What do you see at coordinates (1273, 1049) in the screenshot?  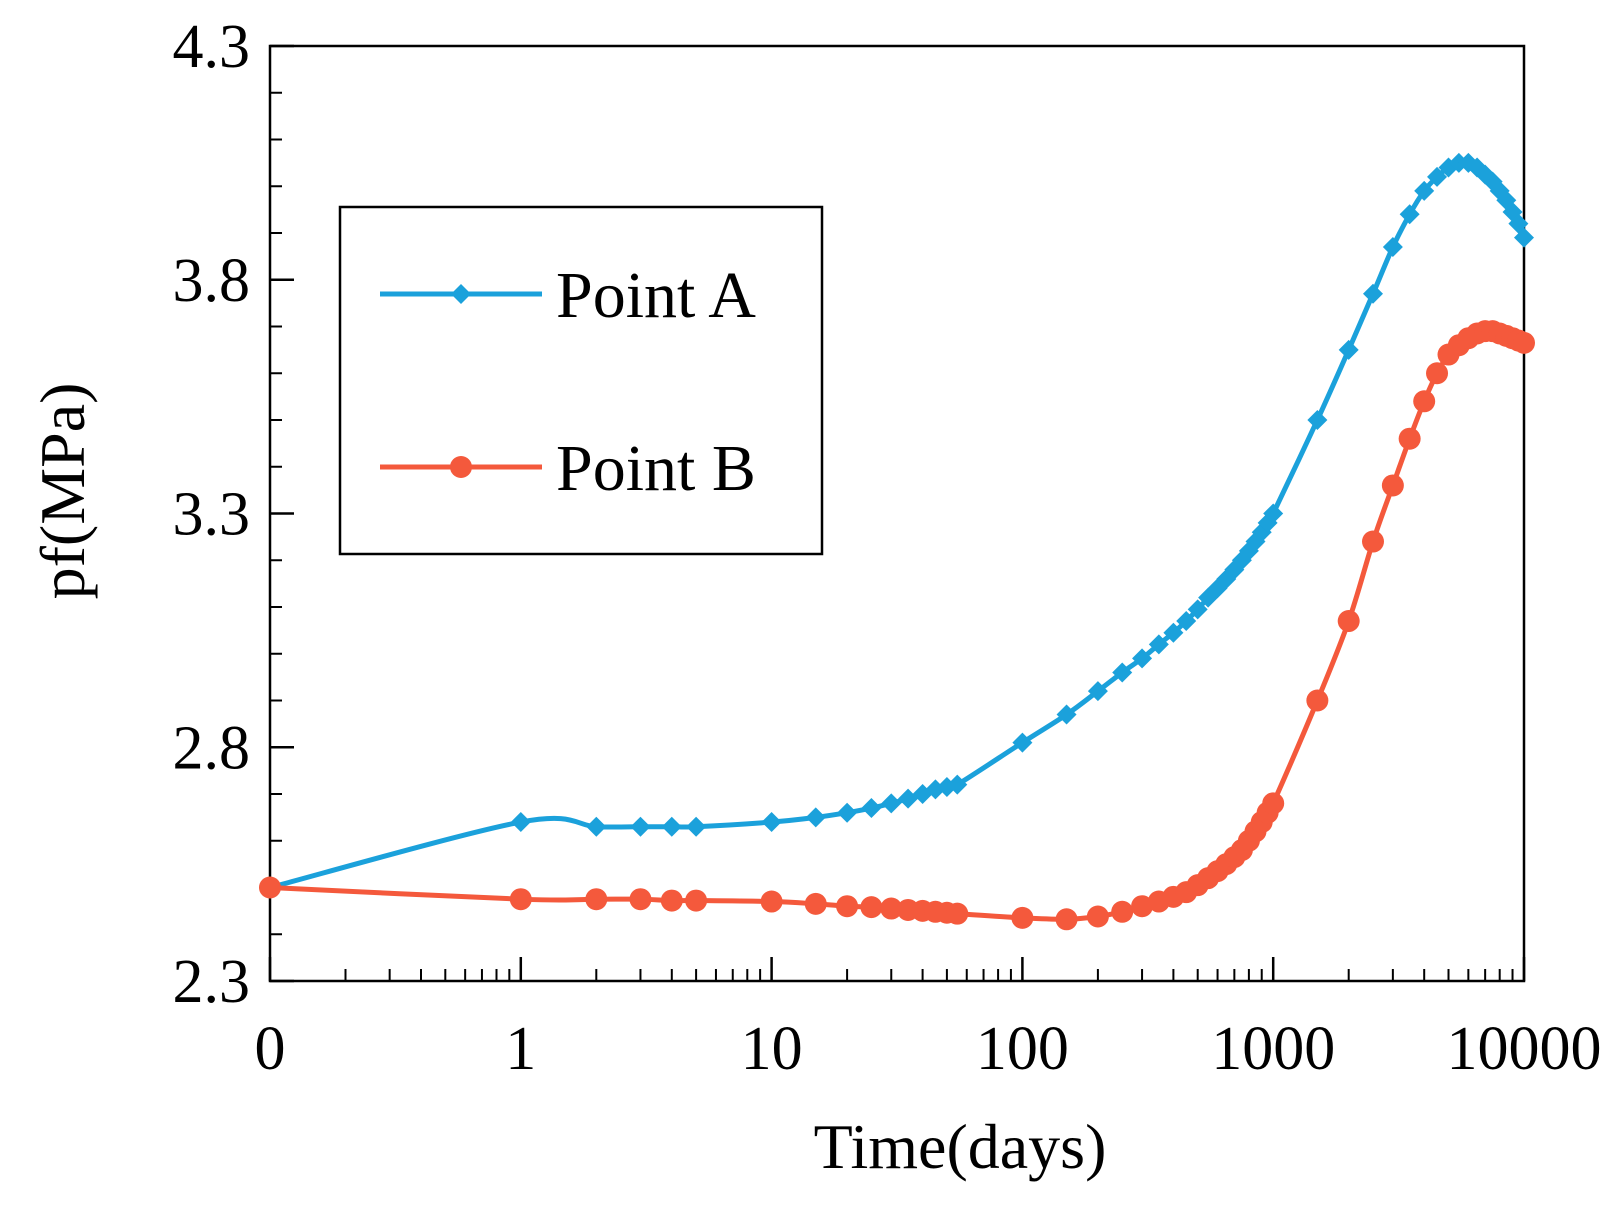 I see `x-tick-label: 1000` at bounding box center [1273, 1049].